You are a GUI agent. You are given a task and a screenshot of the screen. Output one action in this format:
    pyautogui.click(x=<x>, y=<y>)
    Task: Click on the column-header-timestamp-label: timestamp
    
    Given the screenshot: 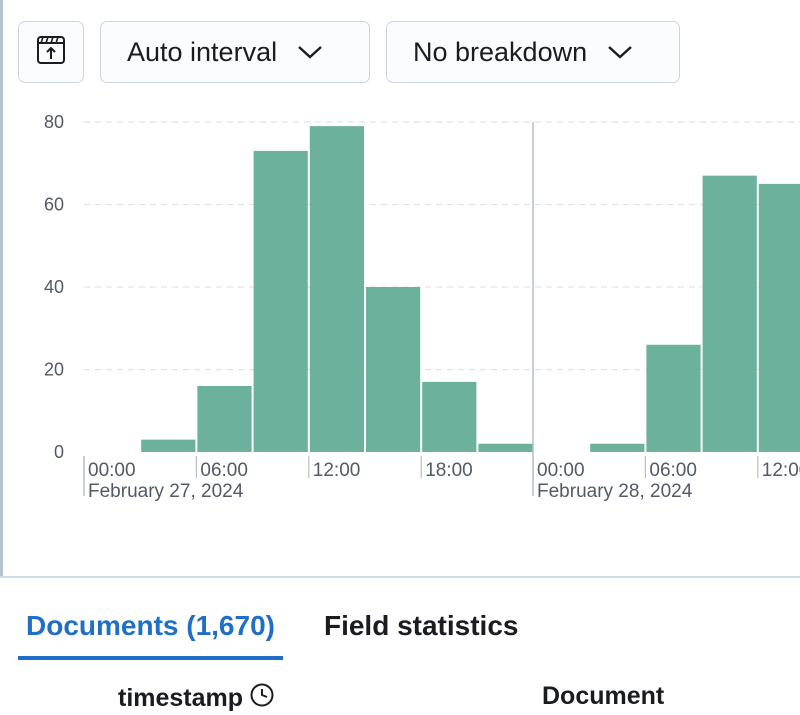 What is the action you would take?
    pyautogui.click(x=181, y=698)
    